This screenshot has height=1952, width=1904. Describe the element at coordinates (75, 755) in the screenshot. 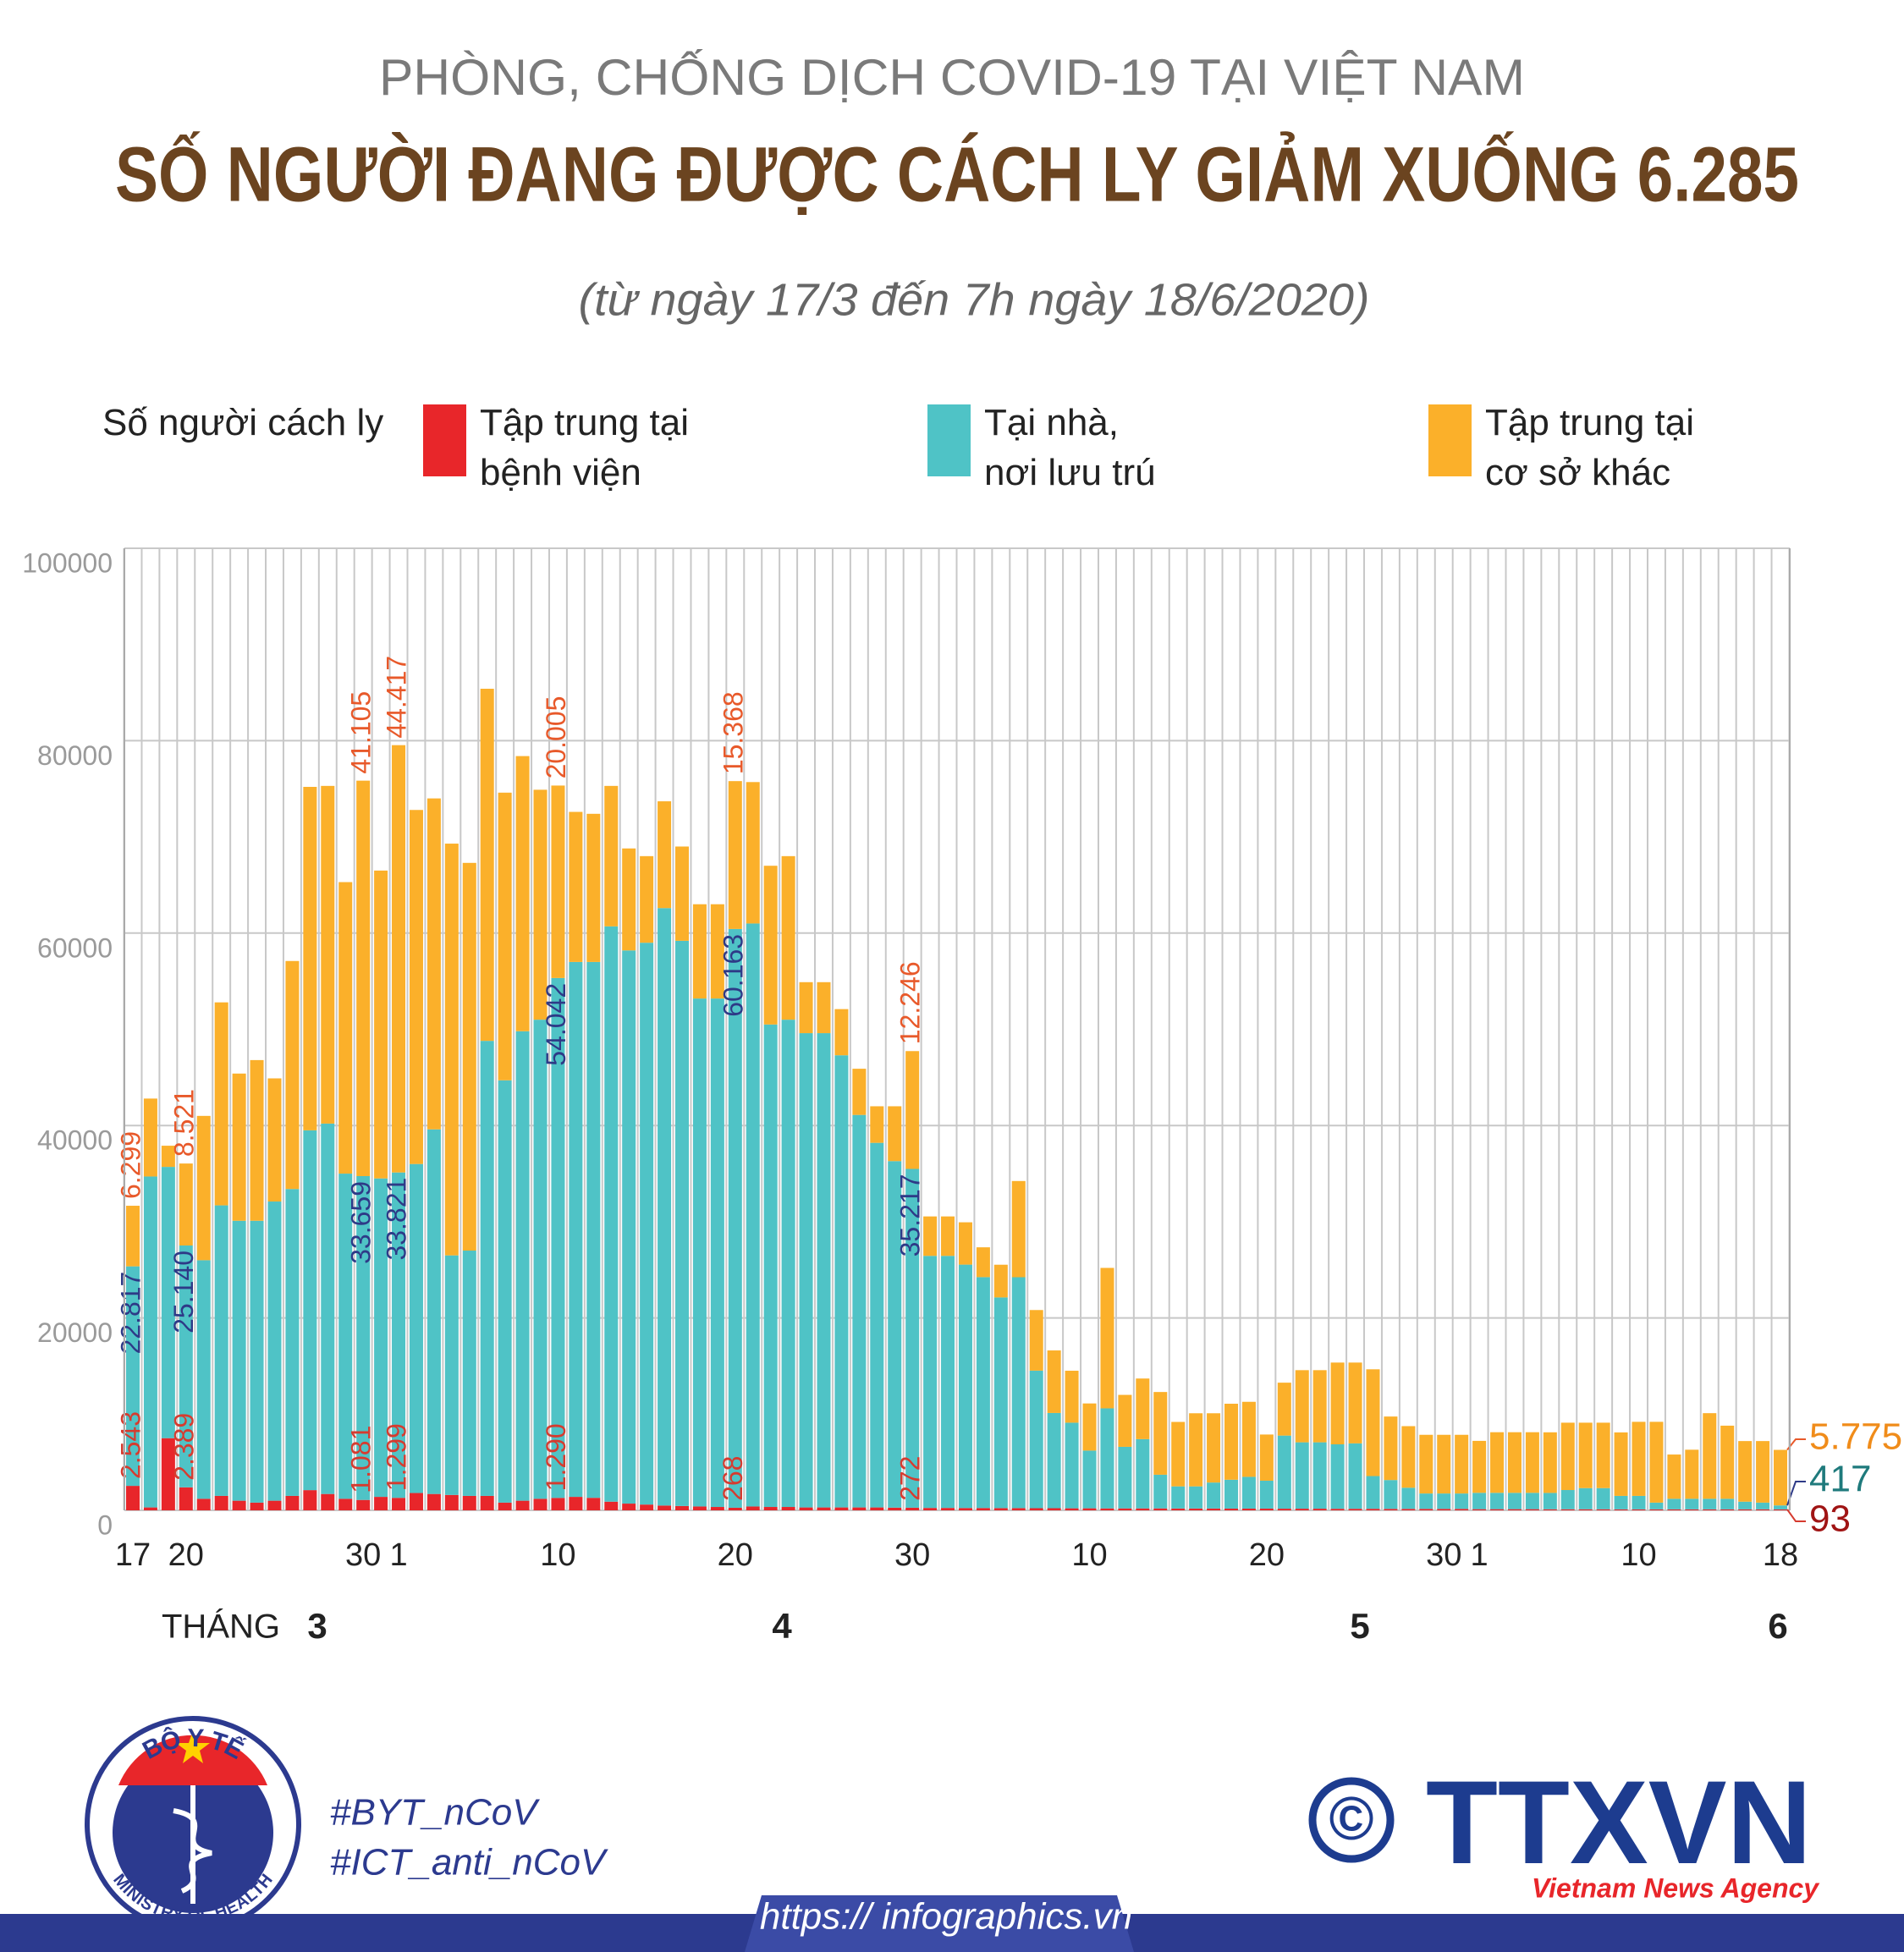

I see `y-tick-label: 80000` at that location.